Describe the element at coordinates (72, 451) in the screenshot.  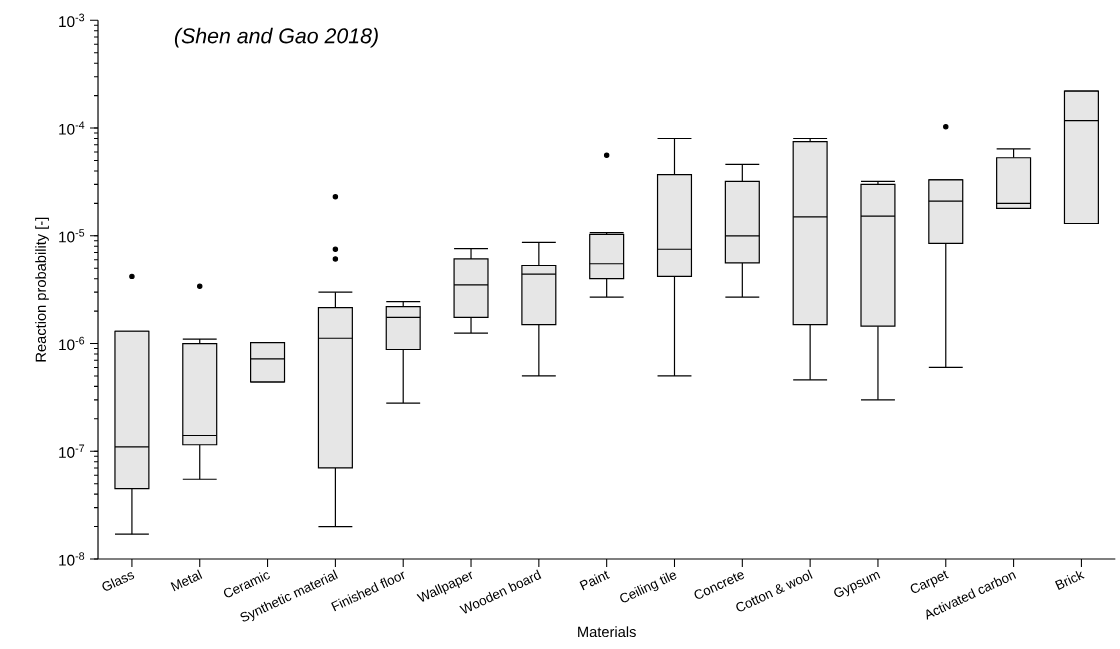
I see `y-tick-label: 10$^{-7}$` at that location.